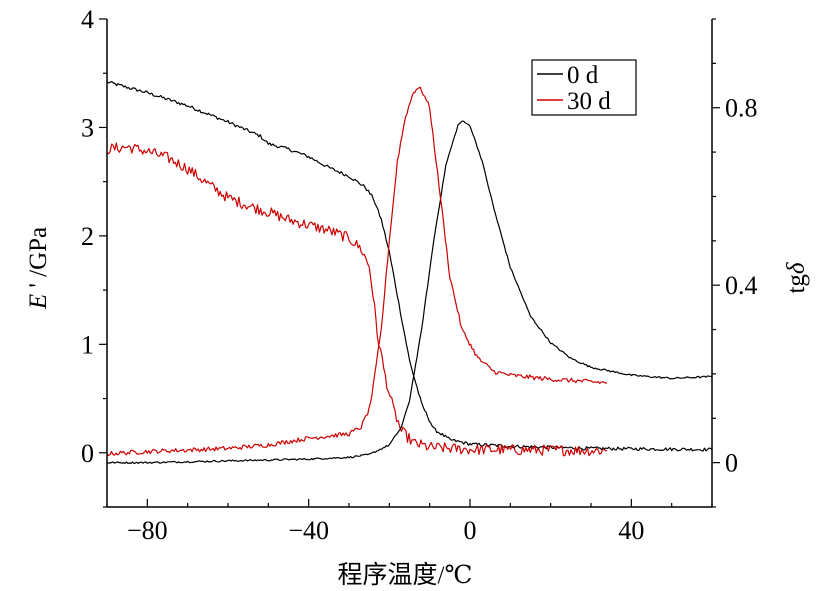  What do you see at coordinates (741, 285) in the screenshot?
I see `right-y-tick-label: 0.4` at bounding box center [741, 285].